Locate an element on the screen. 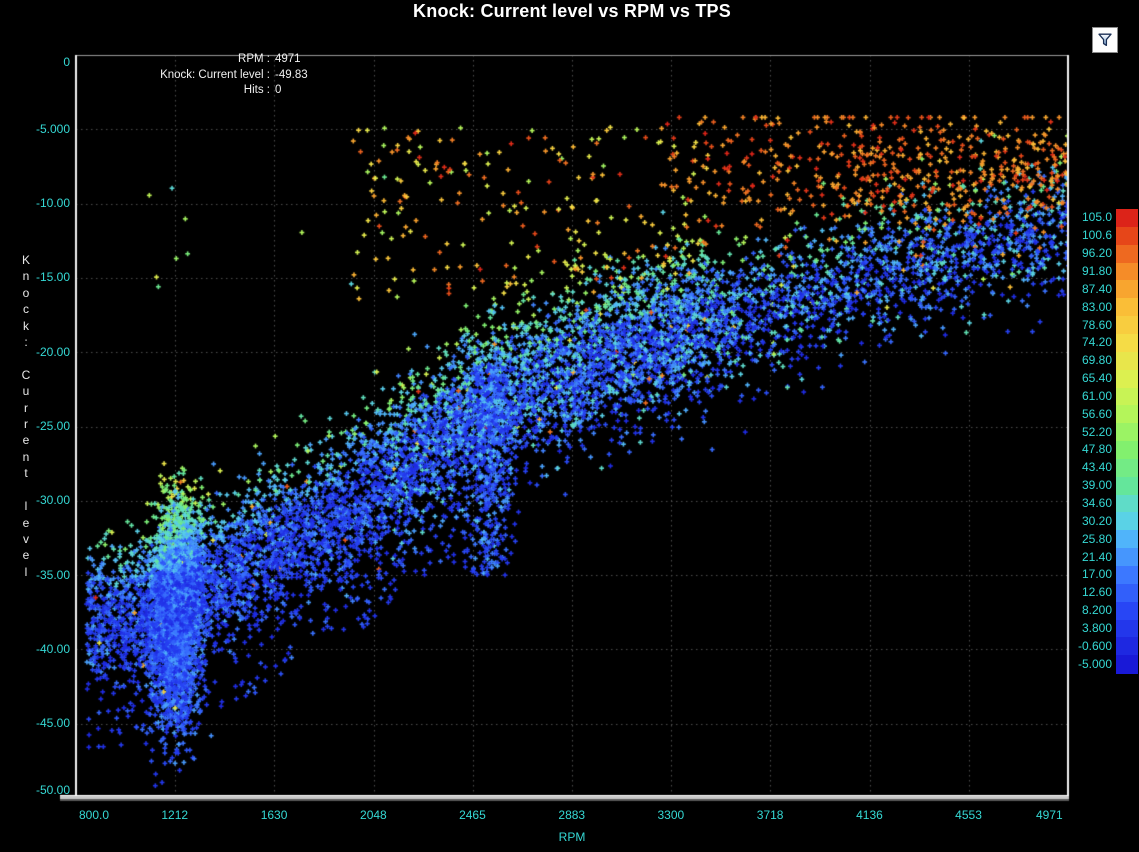 This screenshot has width=1139, height=852. y-tick-label: -20.00 is located at coordinates (52, 351).